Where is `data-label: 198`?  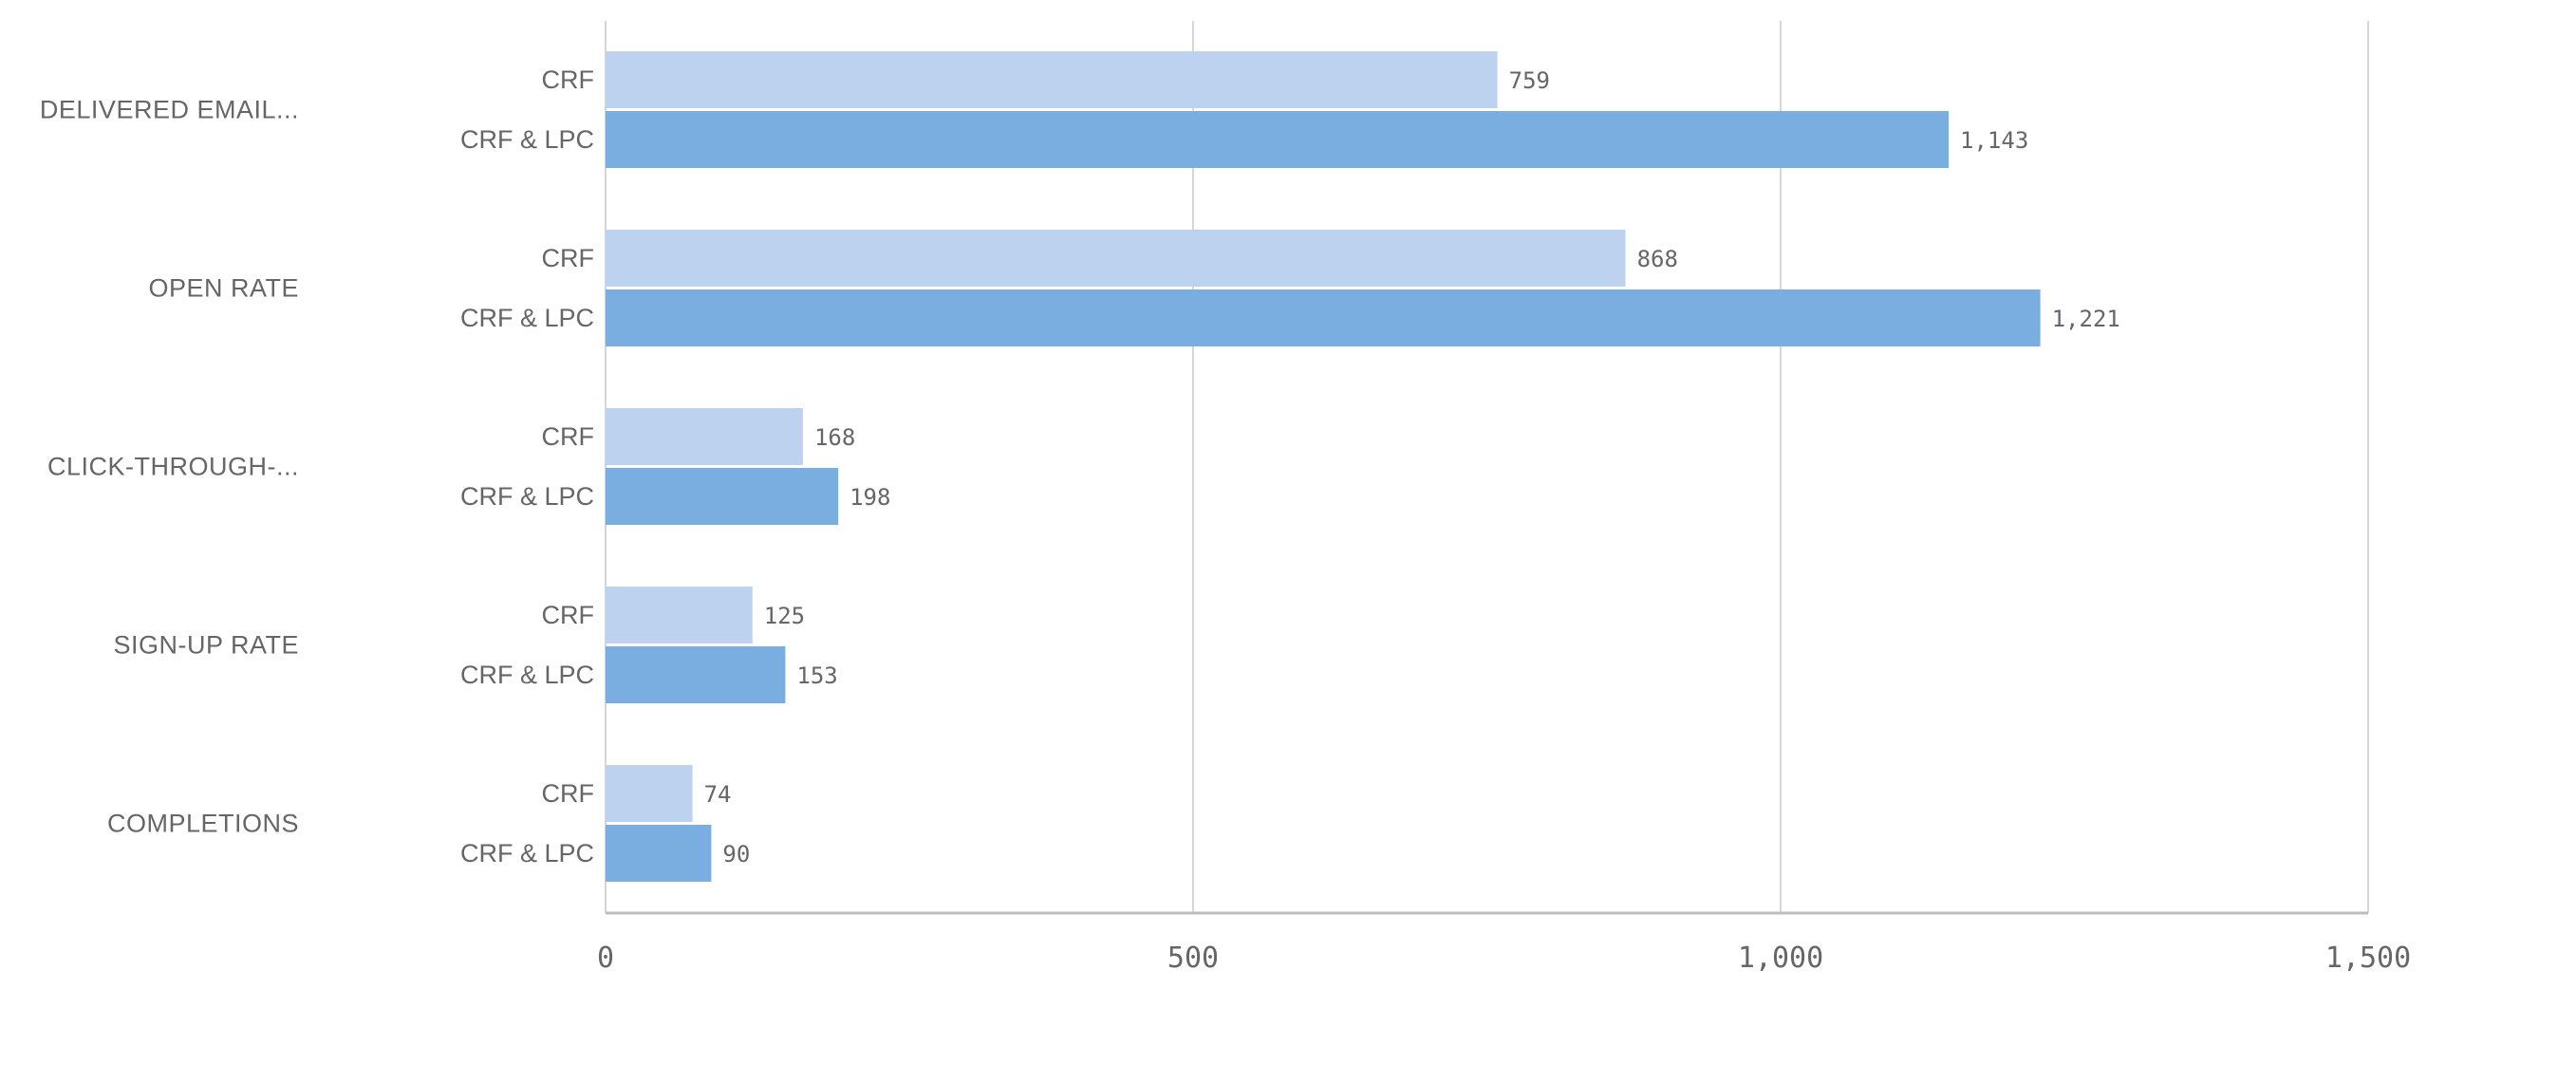 data-label: 198 is located at coordinates (870, 497).